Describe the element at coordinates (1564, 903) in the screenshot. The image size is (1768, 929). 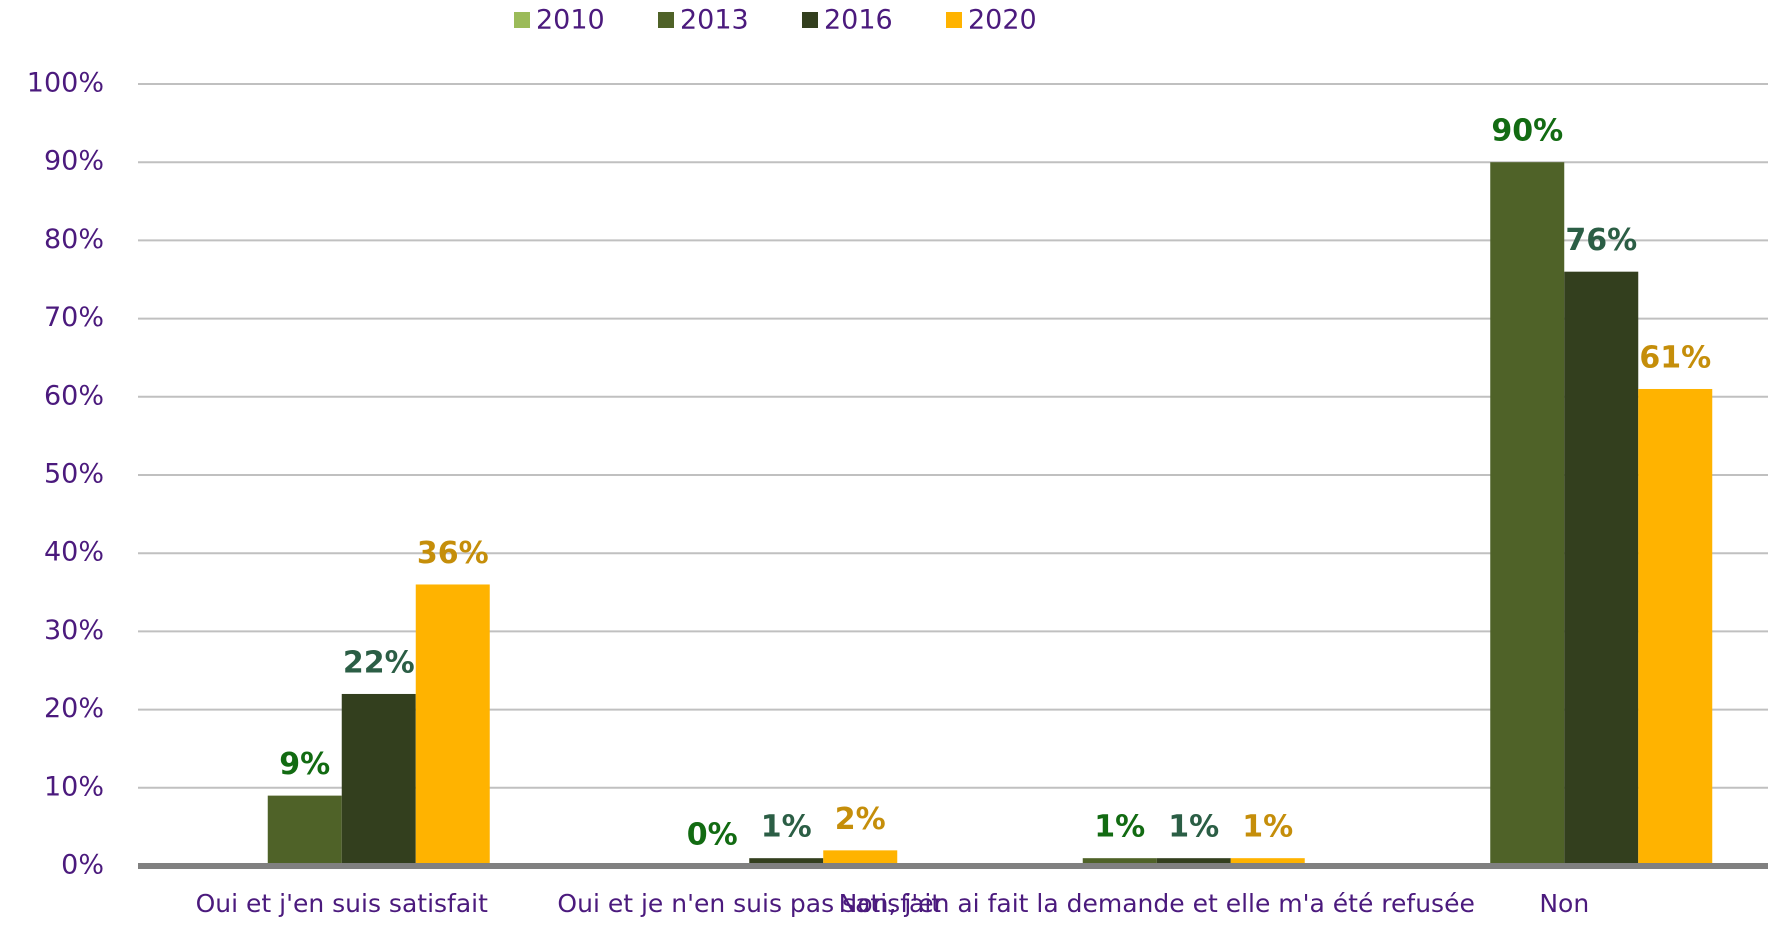
I see `x-tick-label: Non` at that location.